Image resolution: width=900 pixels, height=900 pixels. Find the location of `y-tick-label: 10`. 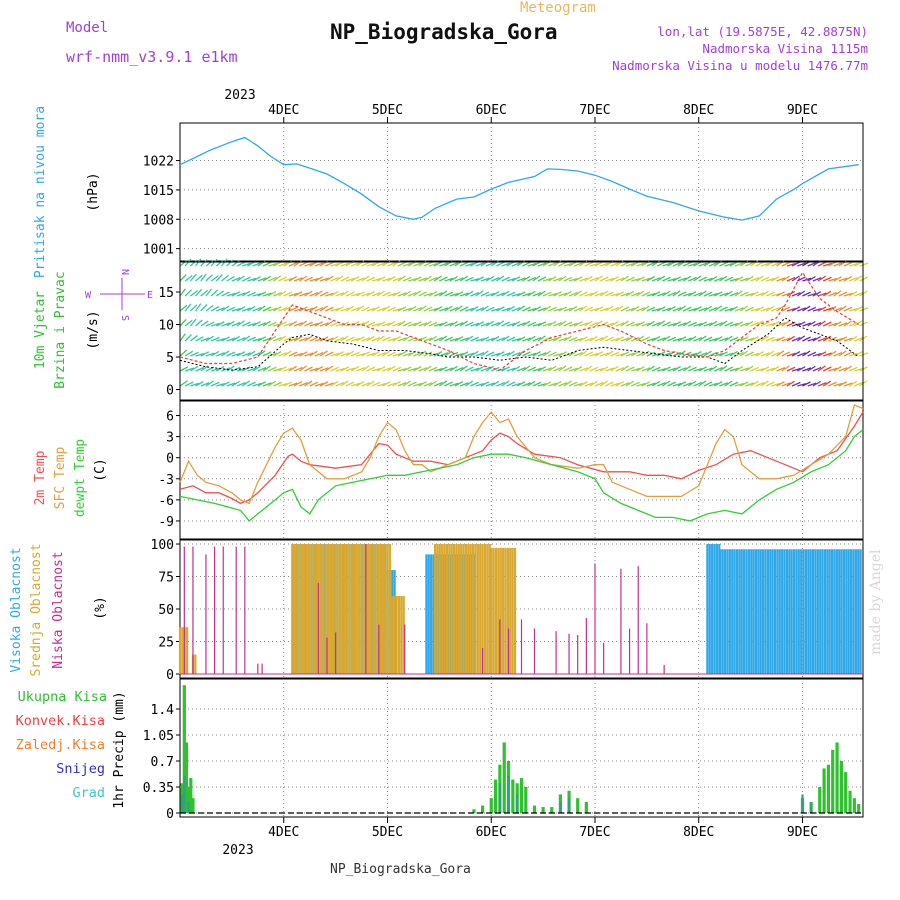

y-tick-label: 10 is located at coordinates (166, 326).